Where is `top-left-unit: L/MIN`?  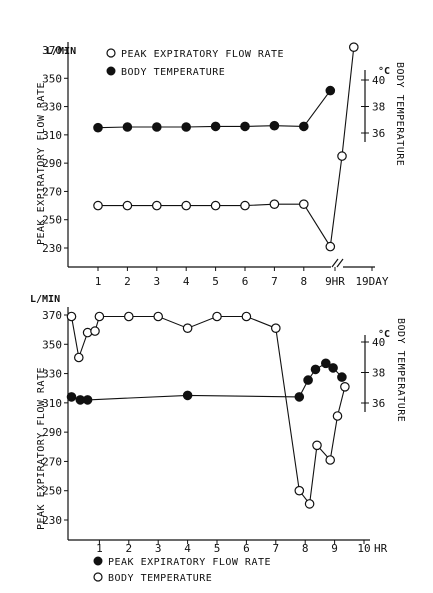
top-left-unit: L/MIN is located at coordinates (61, 51).